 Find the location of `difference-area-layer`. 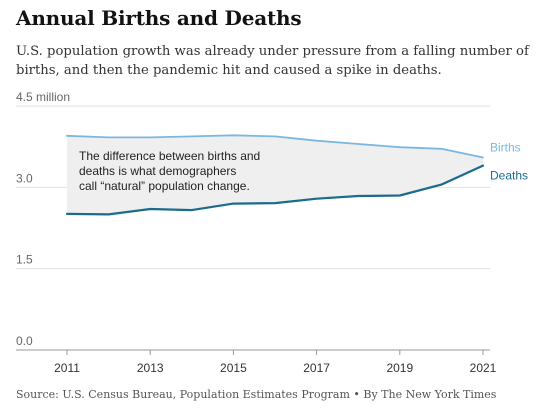

difference-area-layer is located at coordinates (275, 175).